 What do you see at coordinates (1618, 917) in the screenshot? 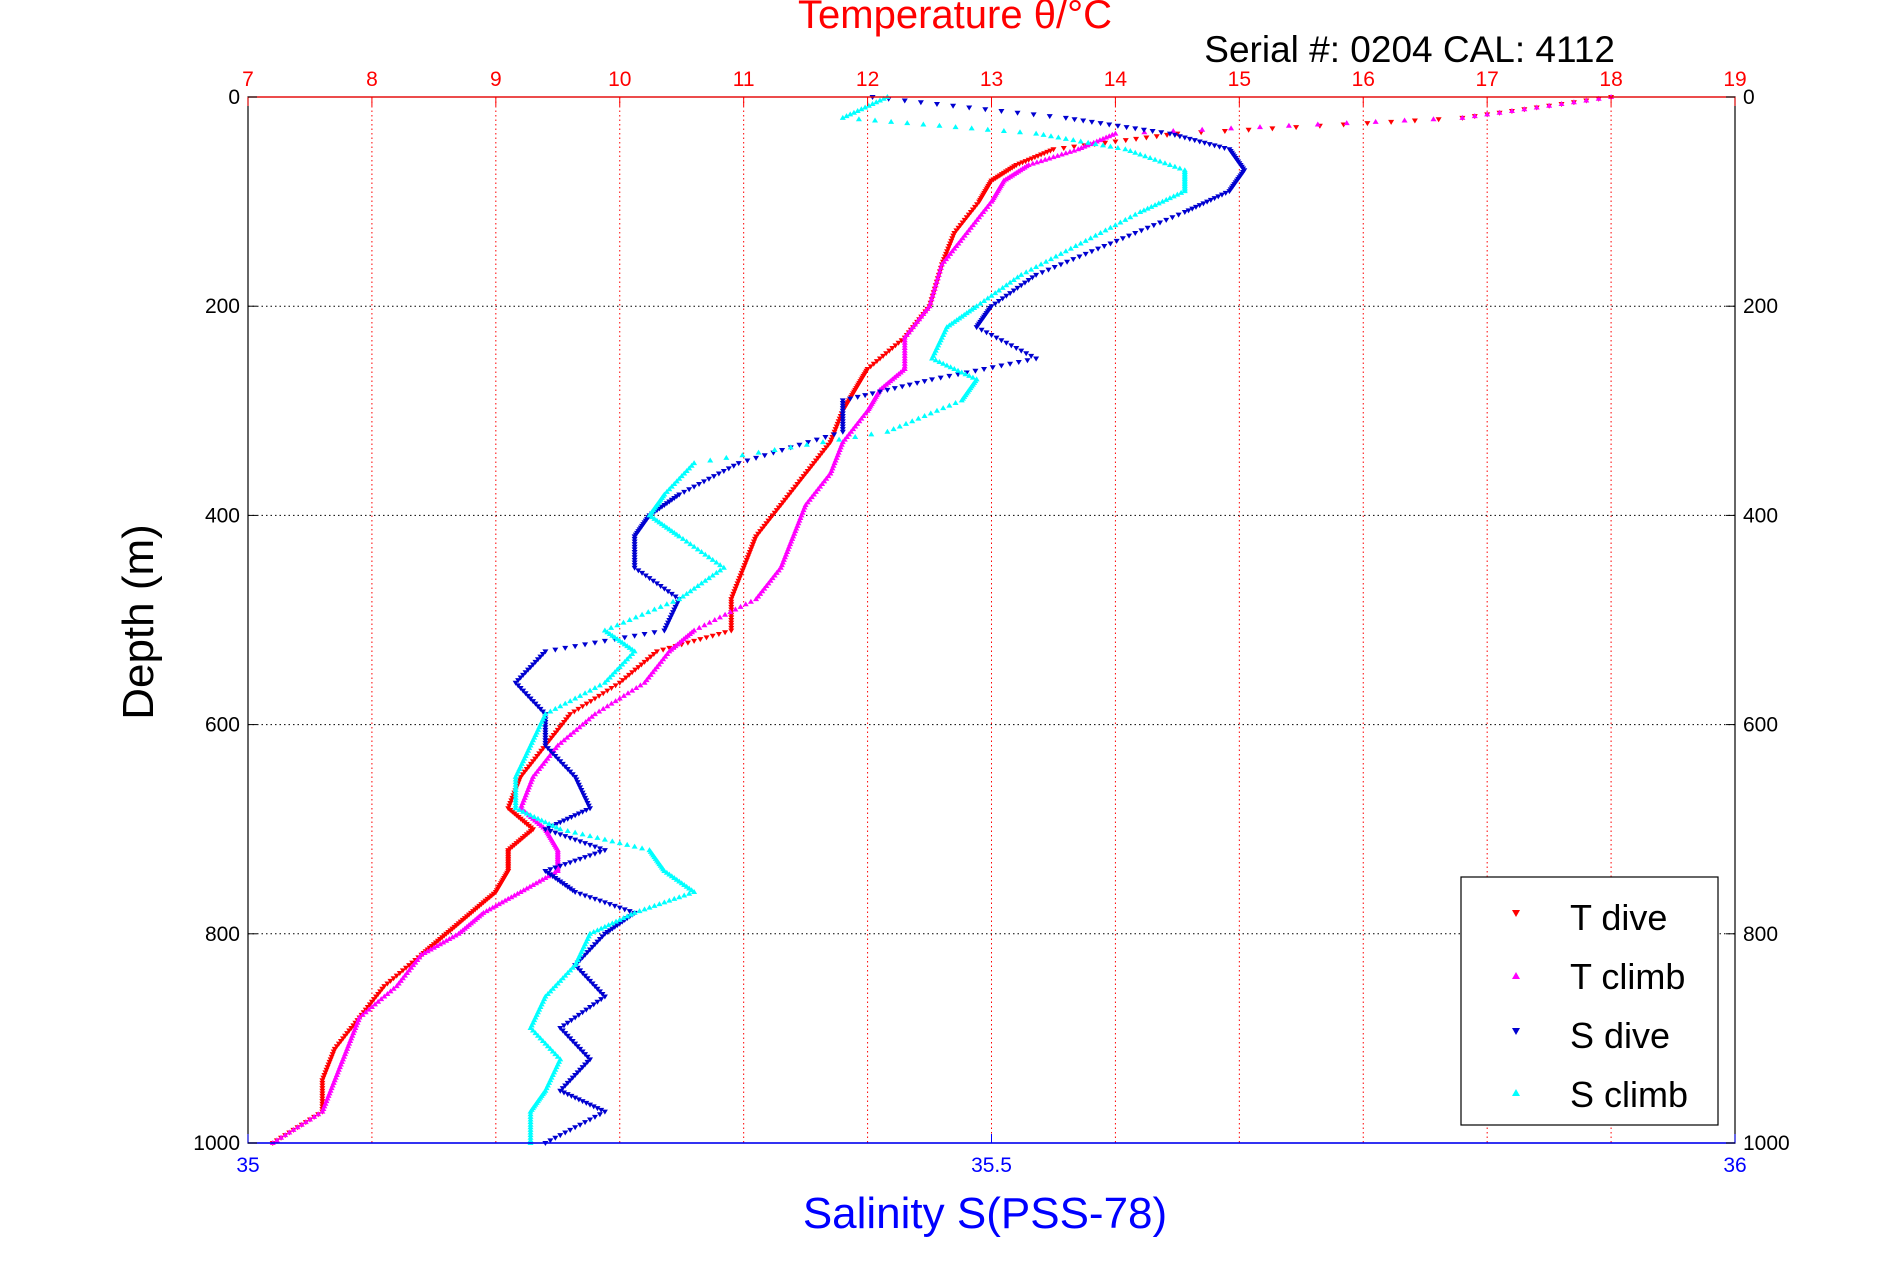
I see `legend-label-t-dive: T dive` at bounding box center [1618, 917].